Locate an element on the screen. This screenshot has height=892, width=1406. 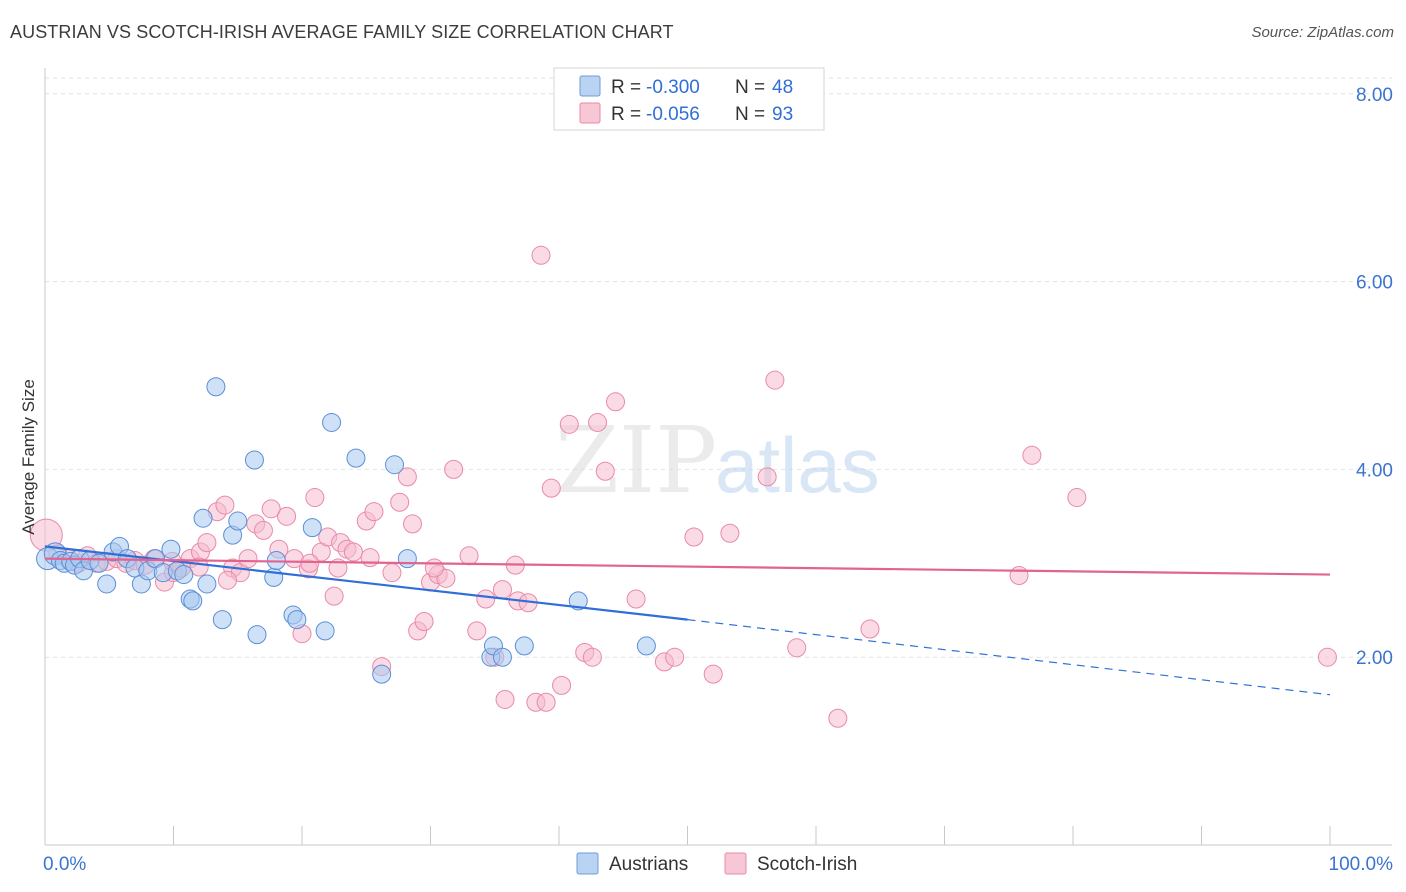
austrians-trend-line is located at coordinates (366, 583).